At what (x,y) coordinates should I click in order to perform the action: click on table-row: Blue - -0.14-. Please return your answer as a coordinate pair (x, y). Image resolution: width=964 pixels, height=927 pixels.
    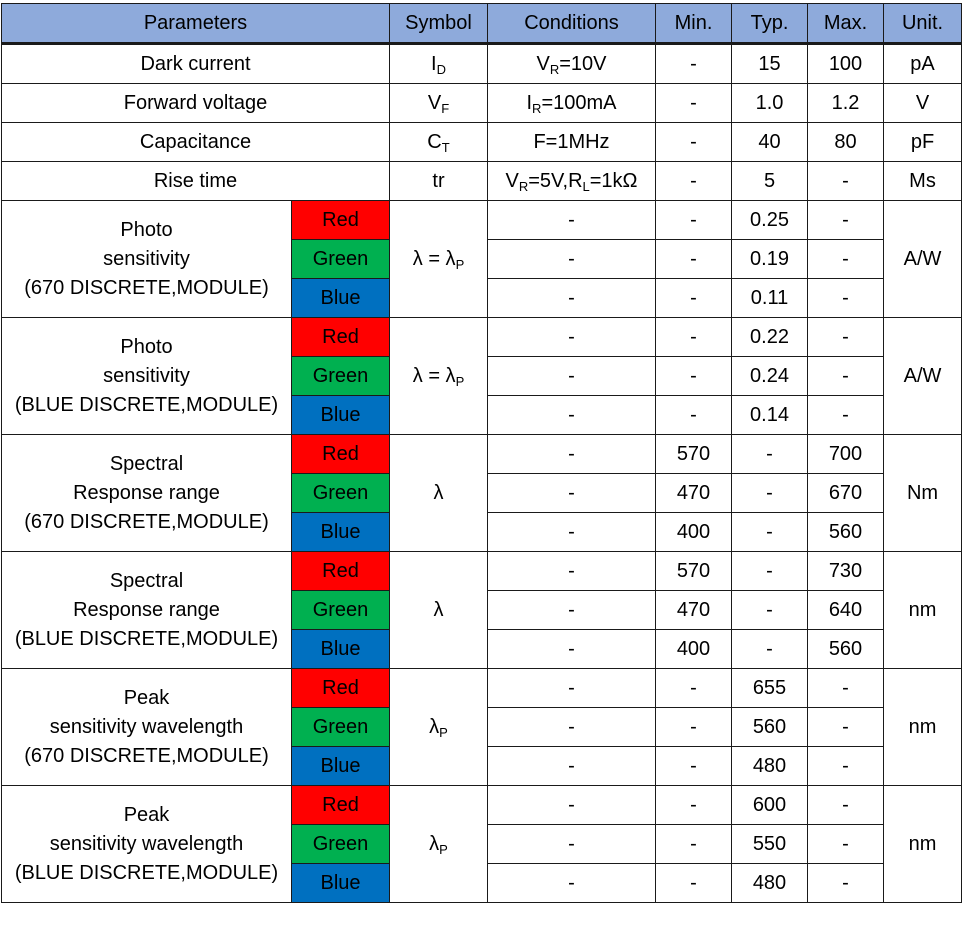
    Looking at the image, I should click on (482, 415).